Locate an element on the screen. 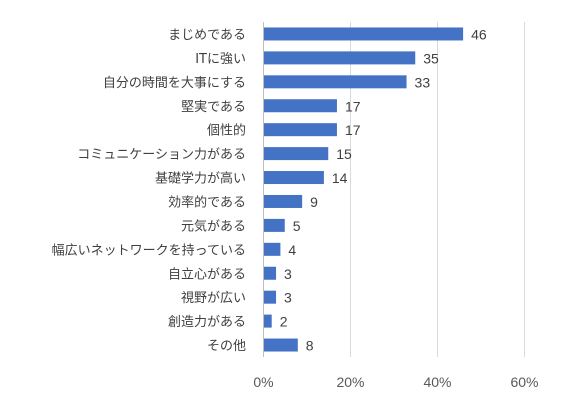  x-tick-label: 40% is located at coordinates (437, 382).